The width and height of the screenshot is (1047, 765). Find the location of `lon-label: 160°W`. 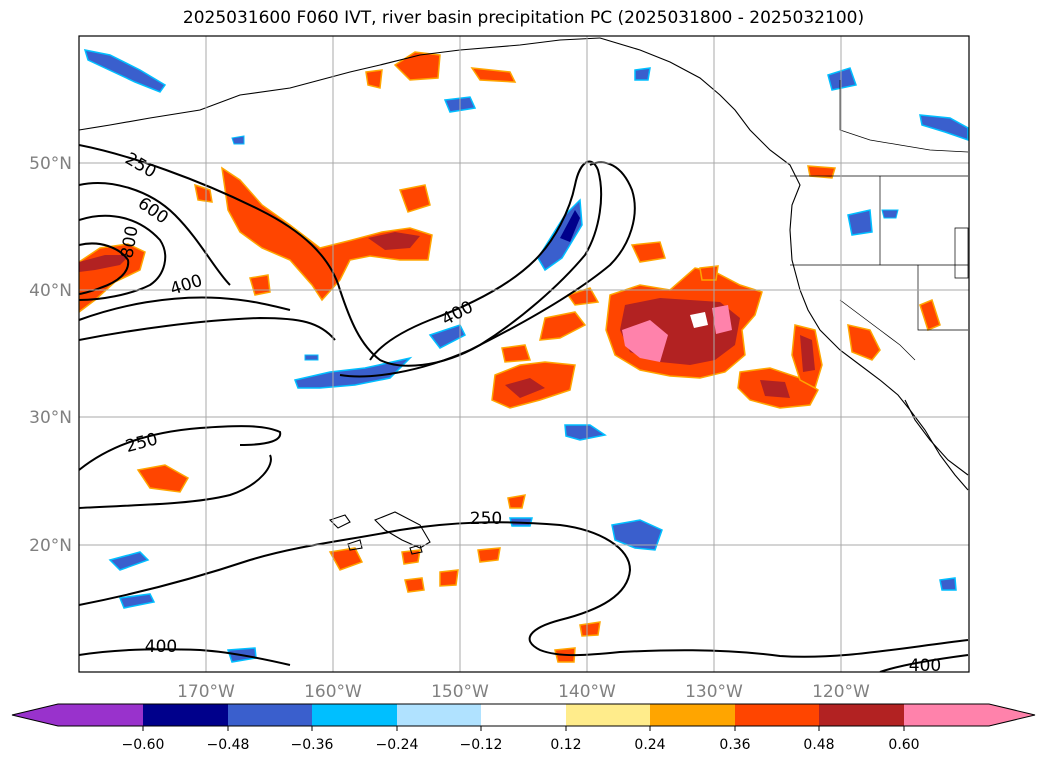

lon-label: 160°W is located at coordinates (333, 692).